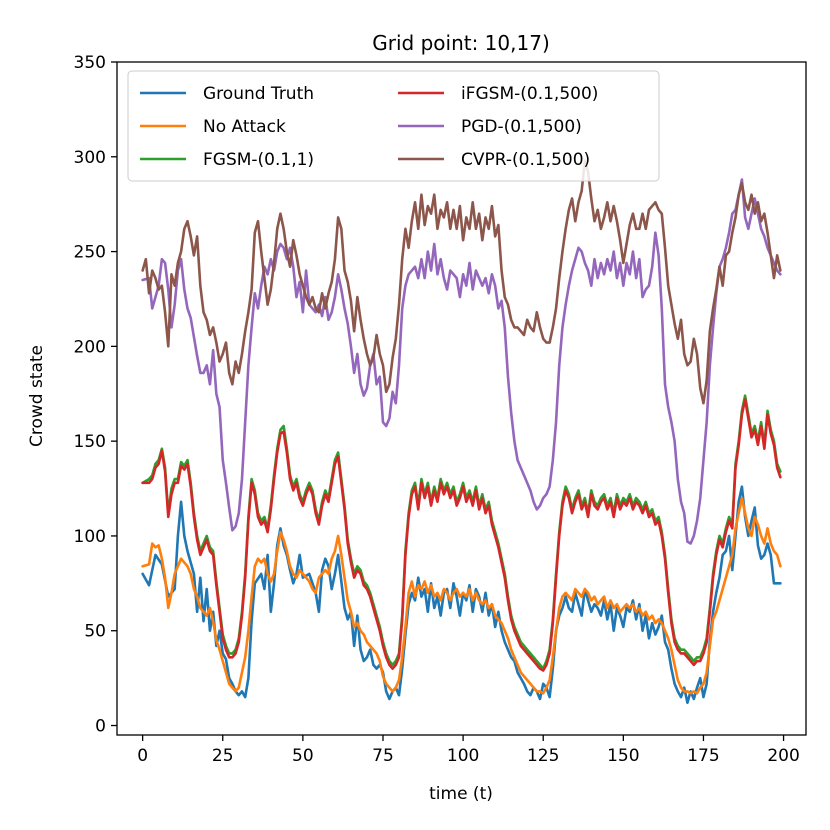 The width and height of the screenshot is (830, 830). What do you see at coordinates (90, 442) in the screenshot?
I see `y-tick-label: 150` at bounding box center [90, 442].